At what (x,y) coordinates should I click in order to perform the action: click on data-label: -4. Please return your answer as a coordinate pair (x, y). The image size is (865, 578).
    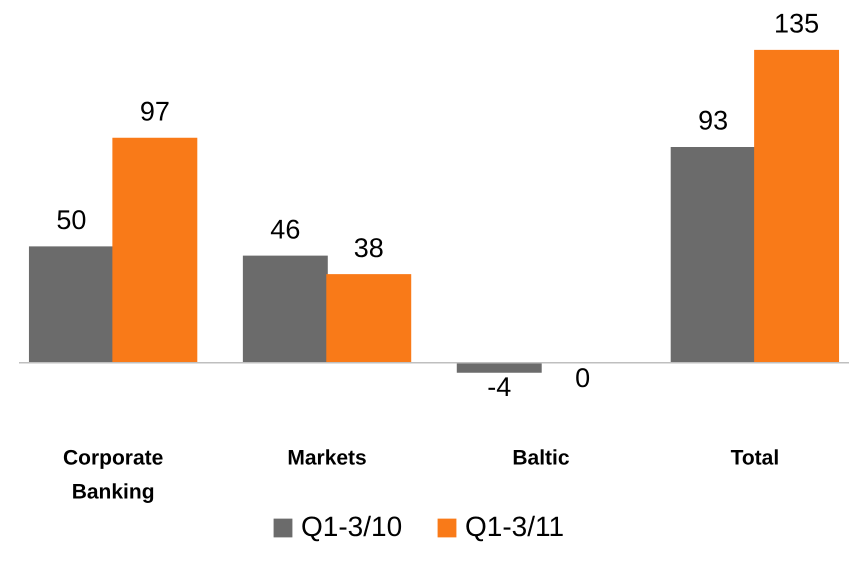
    Looking at the image, I should click on (499, 387).